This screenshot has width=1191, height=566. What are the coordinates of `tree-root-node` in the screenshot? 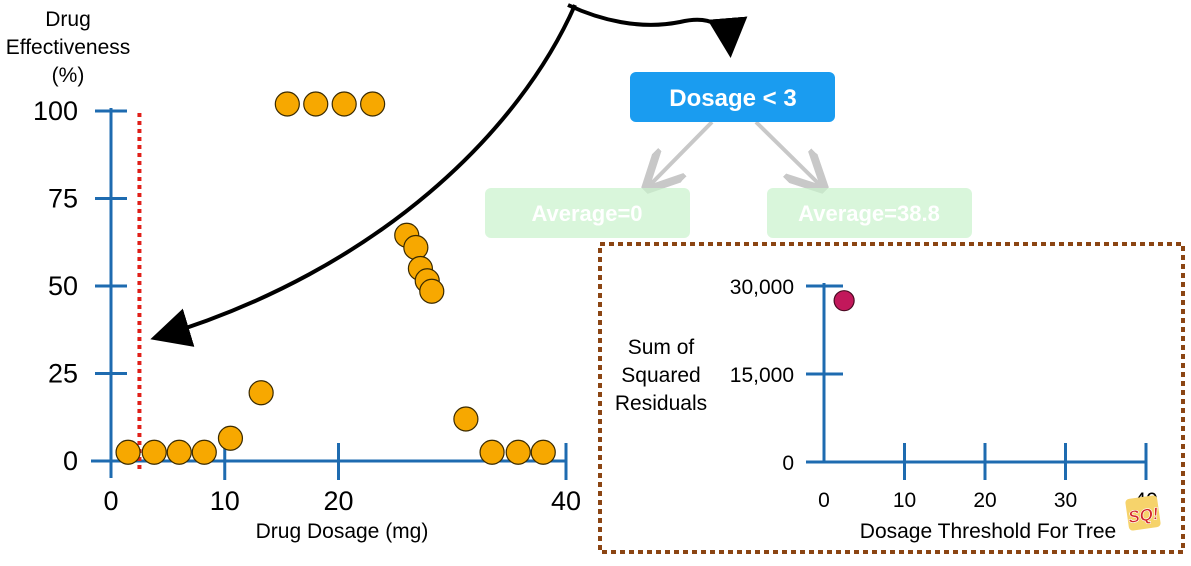 It's located at (732, 97).